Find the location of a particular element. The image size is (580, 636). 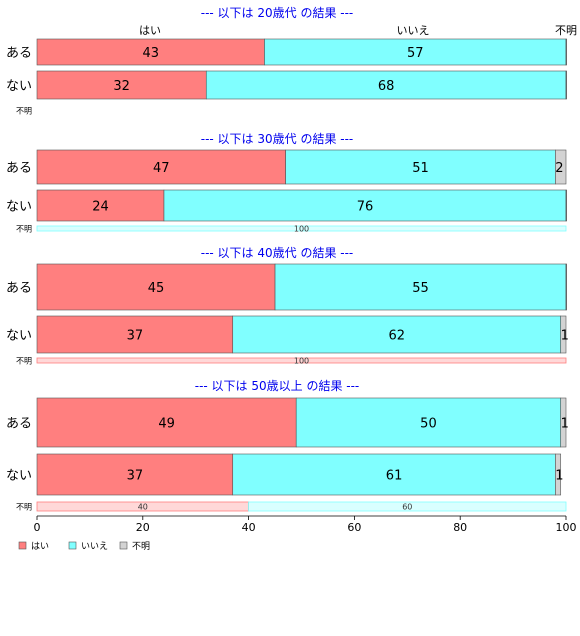

x-tick-label: 100 is located at coordinates (566, 527).